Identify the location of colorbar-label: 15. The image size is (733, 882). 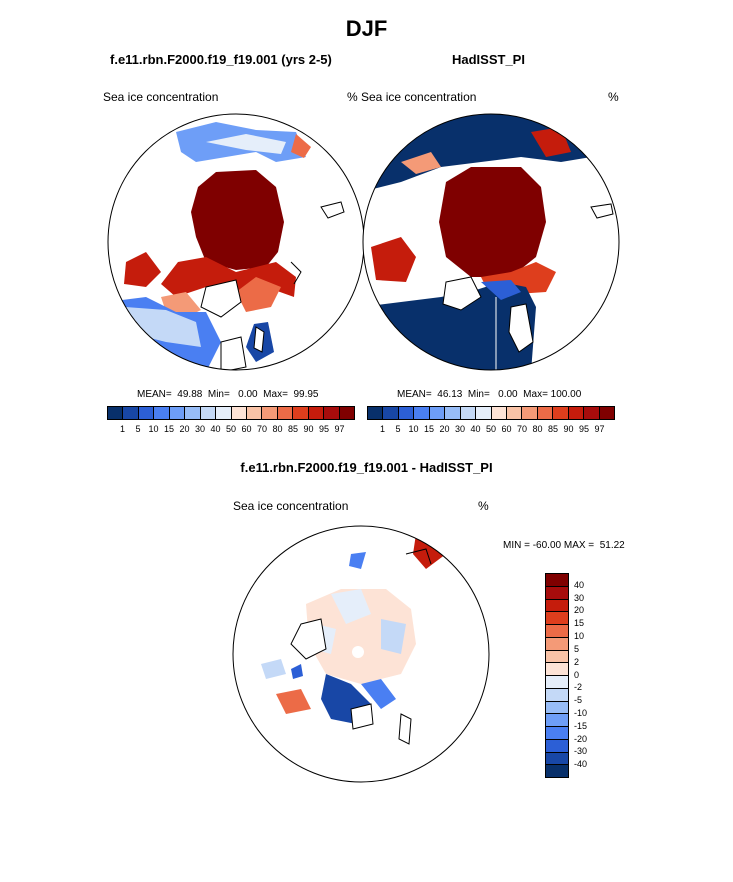
(428, 429).